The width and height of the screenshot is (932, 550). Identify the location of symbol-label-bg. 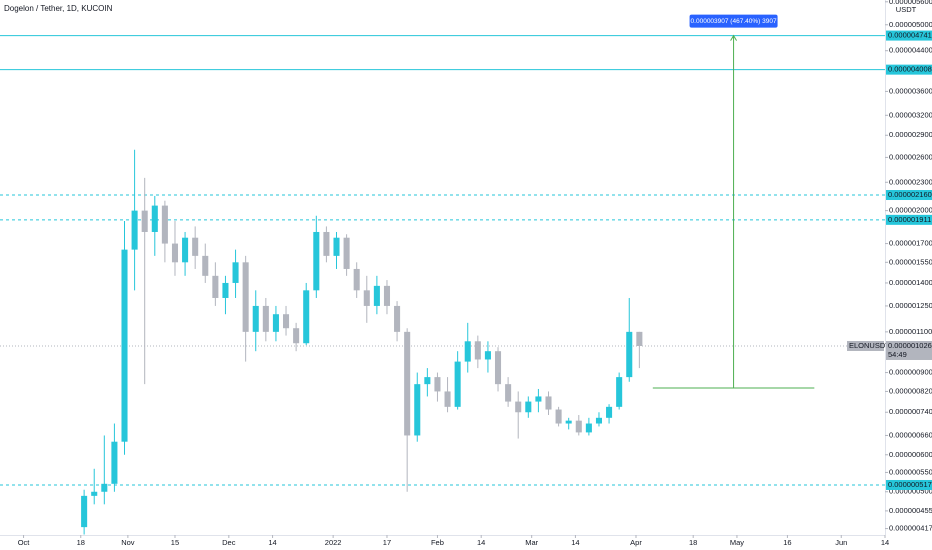
(865, 345).